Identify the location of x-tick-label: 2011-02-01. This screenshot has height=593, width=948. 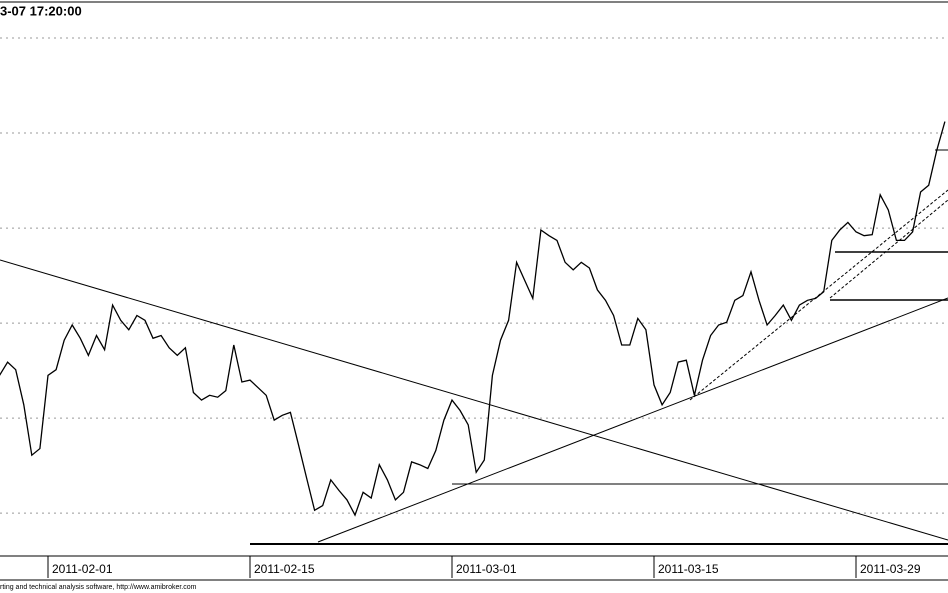
(82, 569).